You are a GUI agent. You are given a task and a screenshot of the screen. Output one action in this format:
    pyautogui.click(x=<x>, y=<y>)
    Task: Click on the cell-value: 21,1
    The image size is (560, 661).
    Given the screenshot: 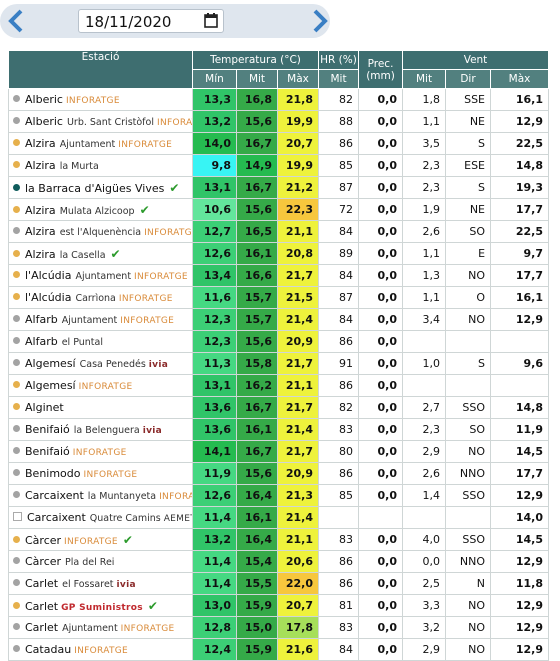 What is the action you would take?
    pyautogui.click(x=299, y=539)
    